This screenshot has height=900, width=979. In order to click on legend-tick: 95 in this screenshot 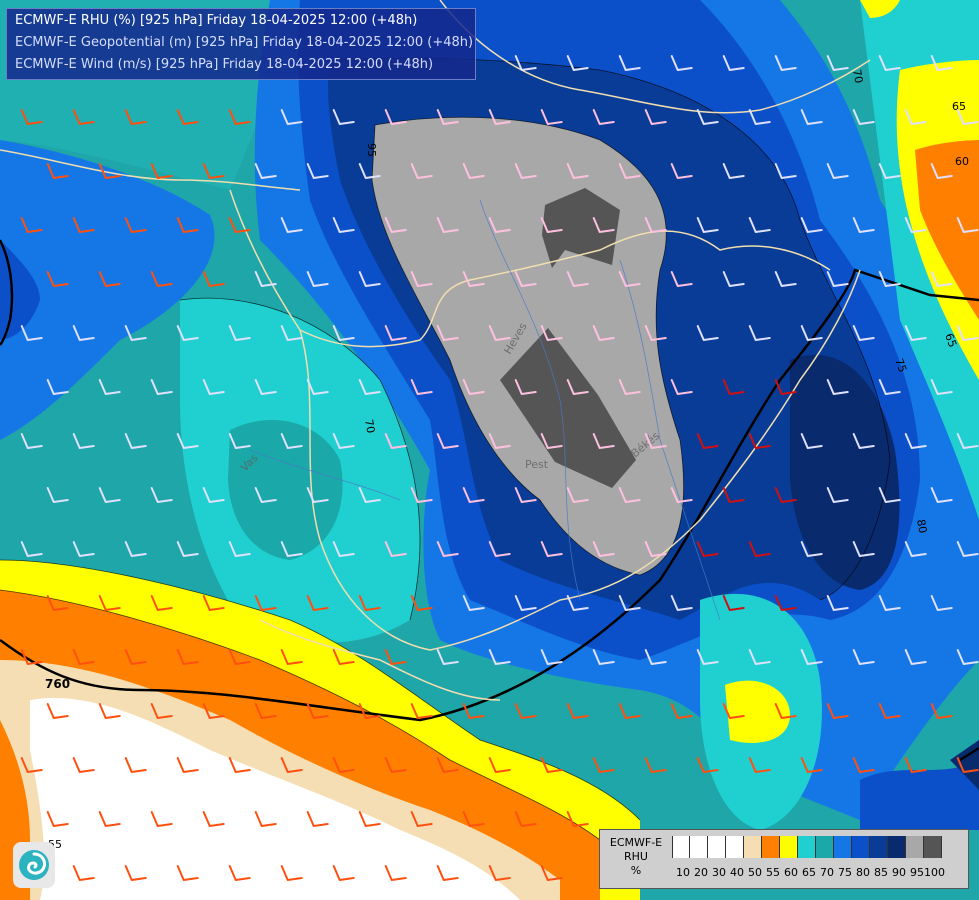, I will do `click(917, 872)`.